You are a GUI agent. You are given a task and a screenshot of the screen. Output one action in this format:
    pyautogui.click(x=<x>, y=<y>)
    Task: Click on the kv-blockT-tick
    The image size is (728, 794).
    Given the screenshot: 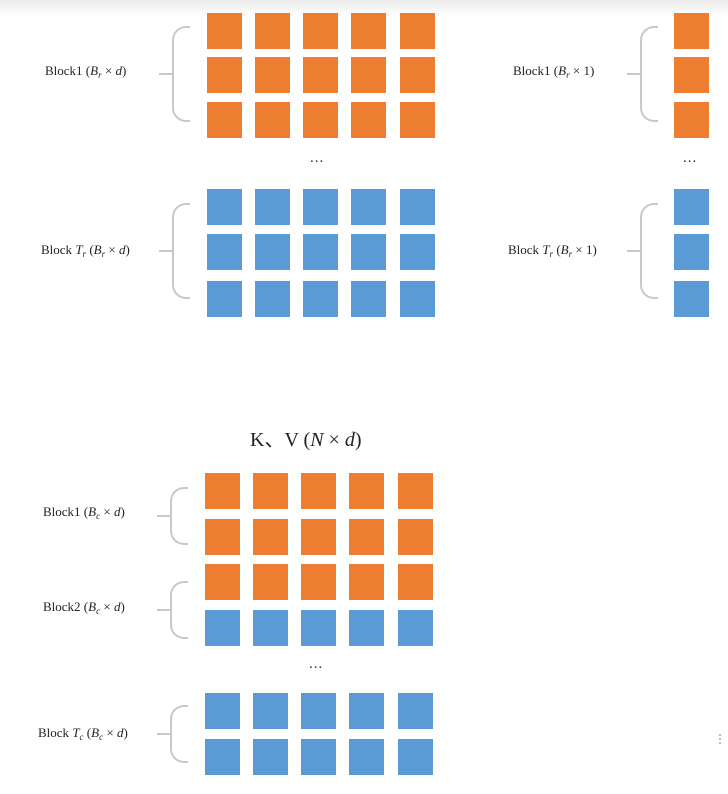 What is the action you would take?
    pyautogui.click(x=163, y=734)
    